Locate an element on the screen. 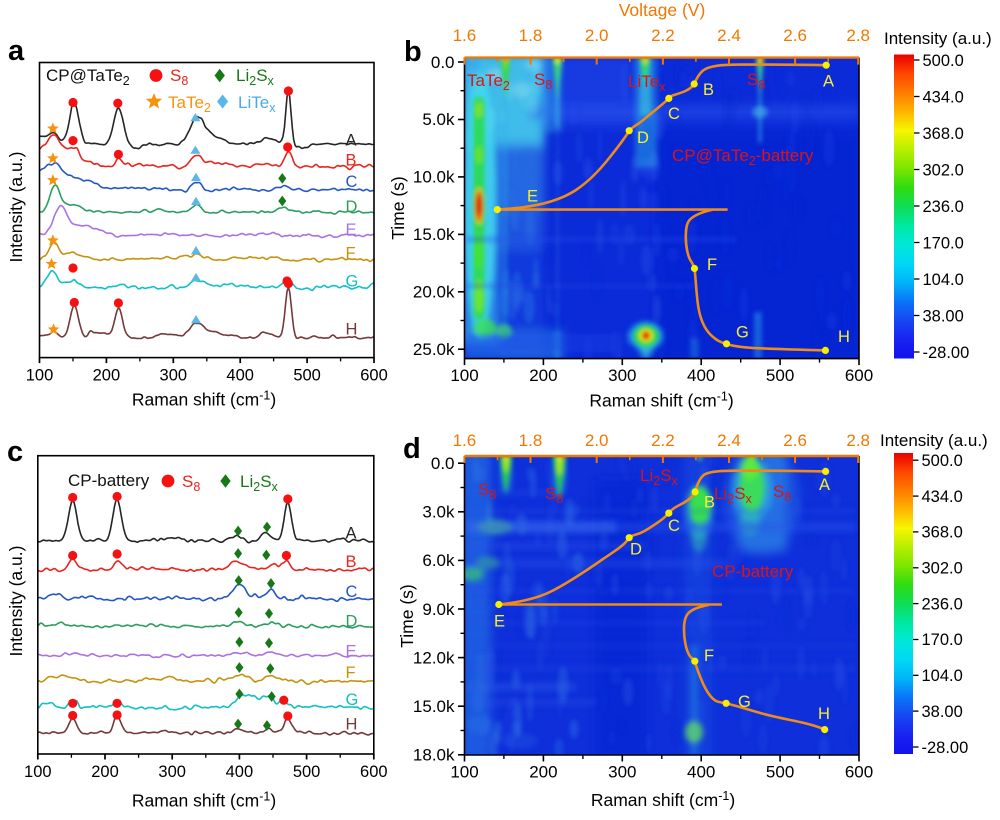  svg-text: 25.0k is located at coordinates (434, 349).